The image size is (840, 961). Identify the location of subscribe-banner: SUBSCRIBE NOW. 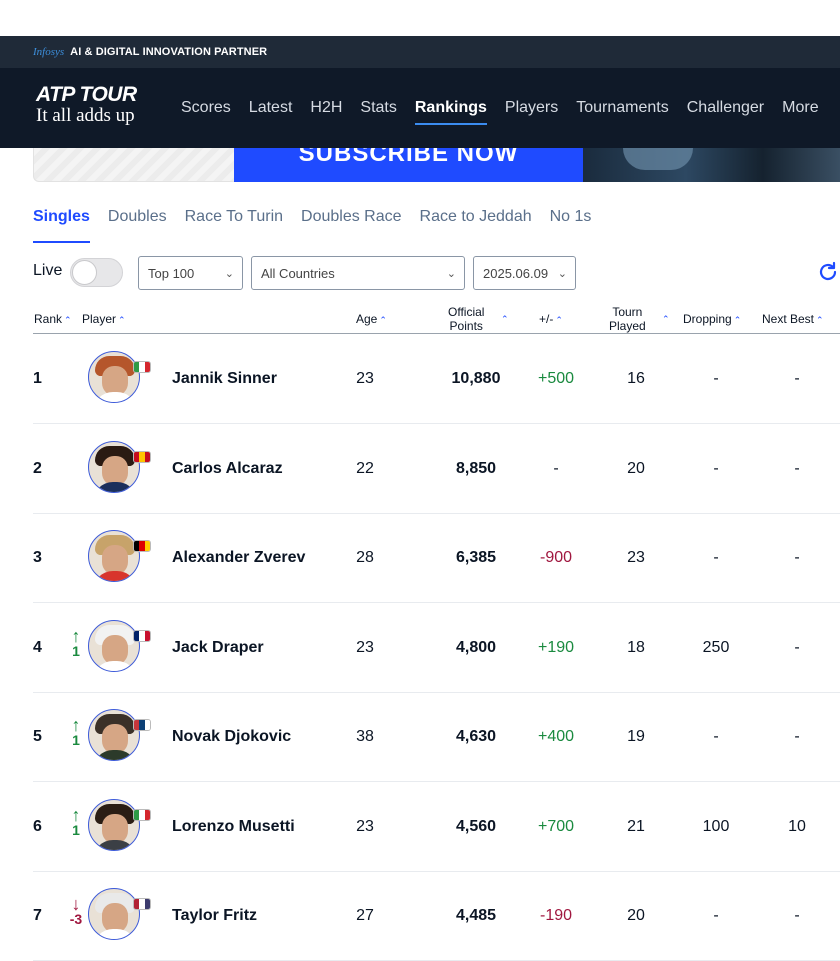
(436, 165).